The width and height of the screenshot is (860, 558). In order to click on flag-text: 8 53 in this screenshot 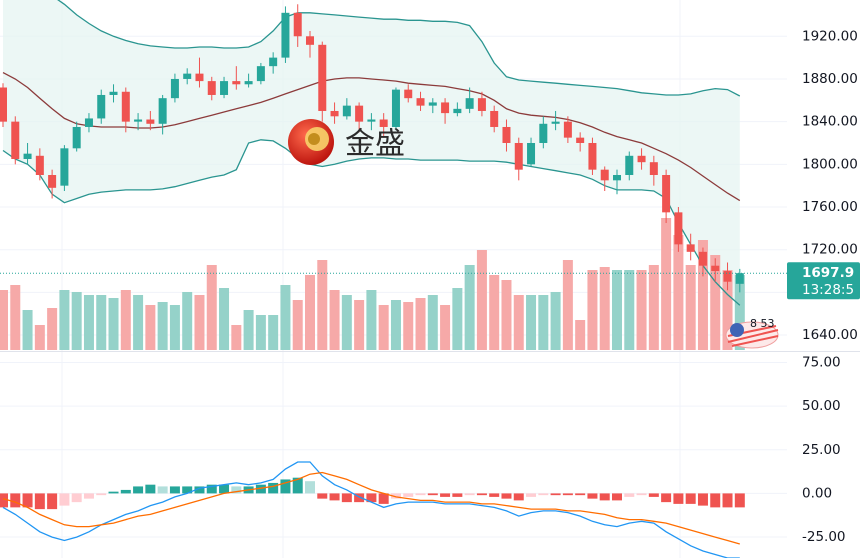, I will do `click(762, 323)`.